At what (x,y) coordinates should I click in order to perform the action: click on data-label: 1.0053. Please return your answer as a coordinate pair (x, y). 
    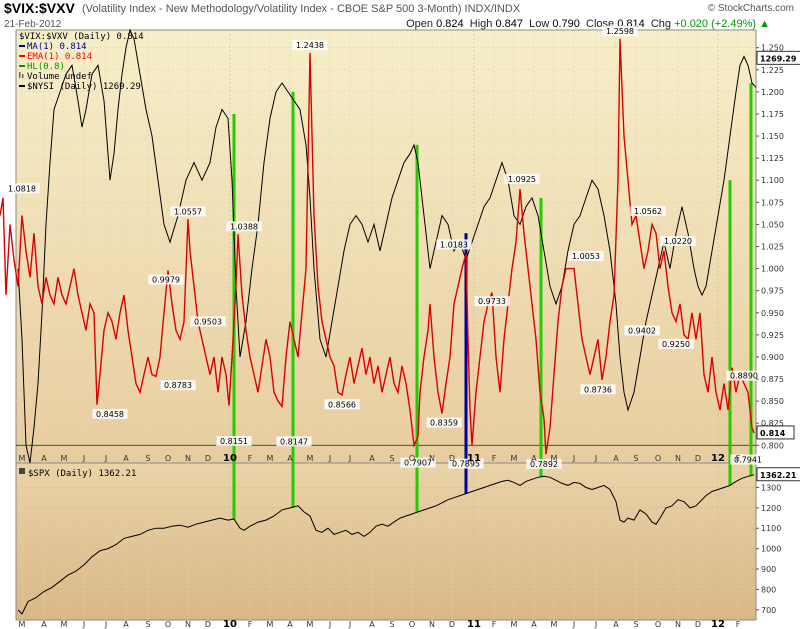
    Looking at the image, I should click on (586, 256).